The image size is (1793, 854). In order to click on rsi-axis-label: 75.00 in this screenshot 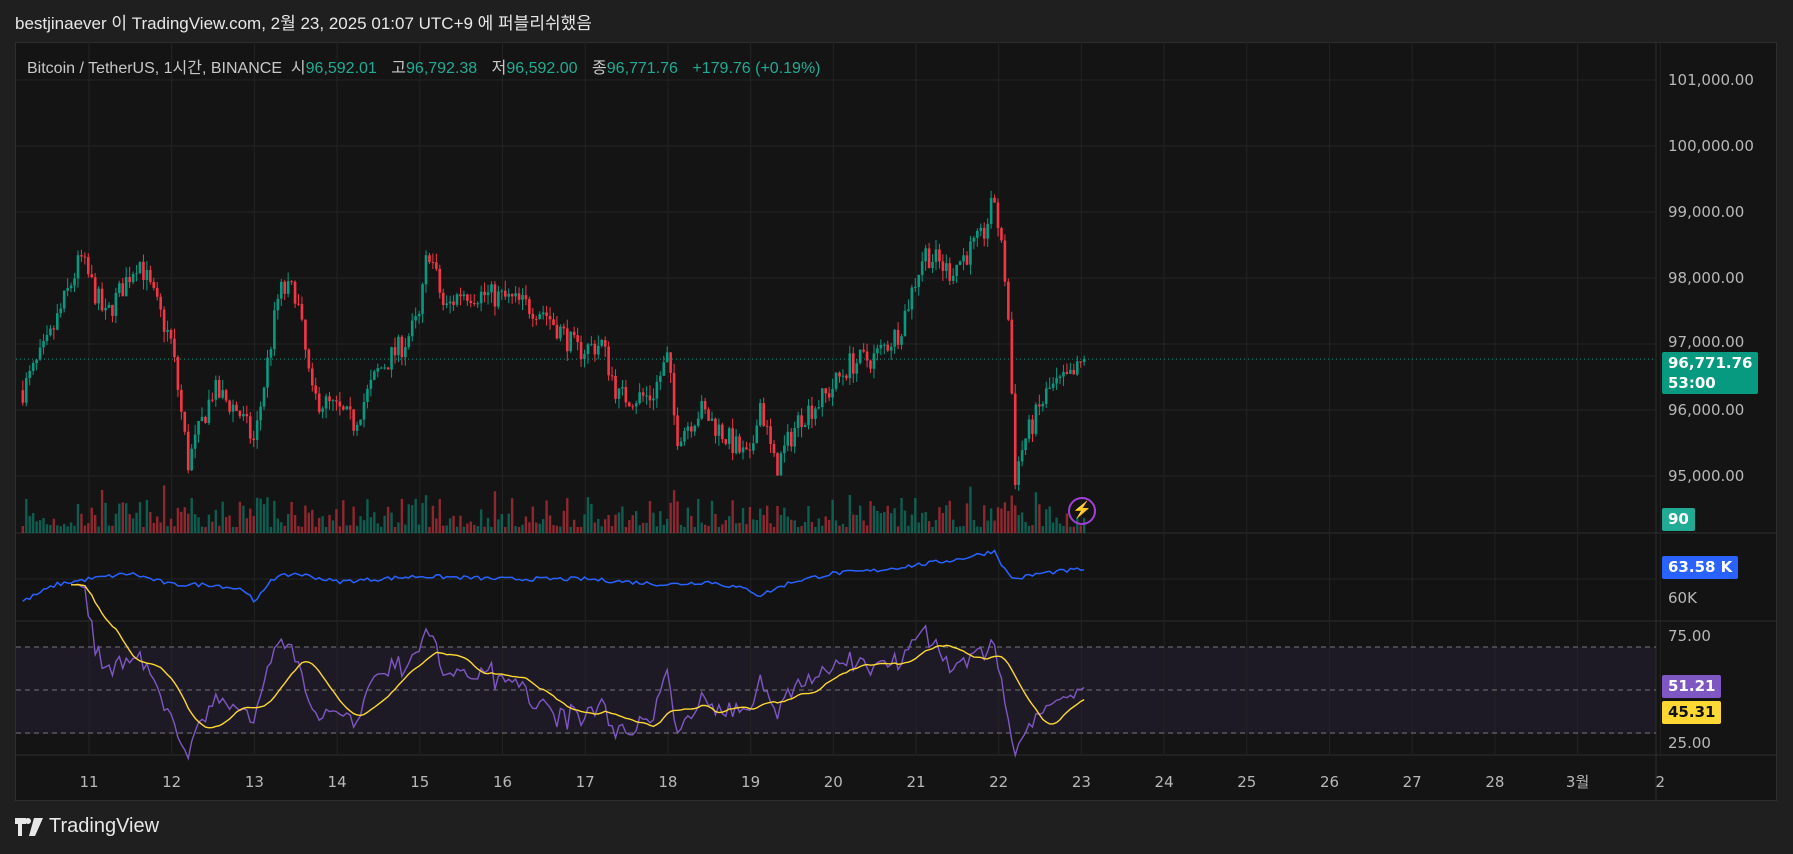, I will do `click(1689, 636)`.